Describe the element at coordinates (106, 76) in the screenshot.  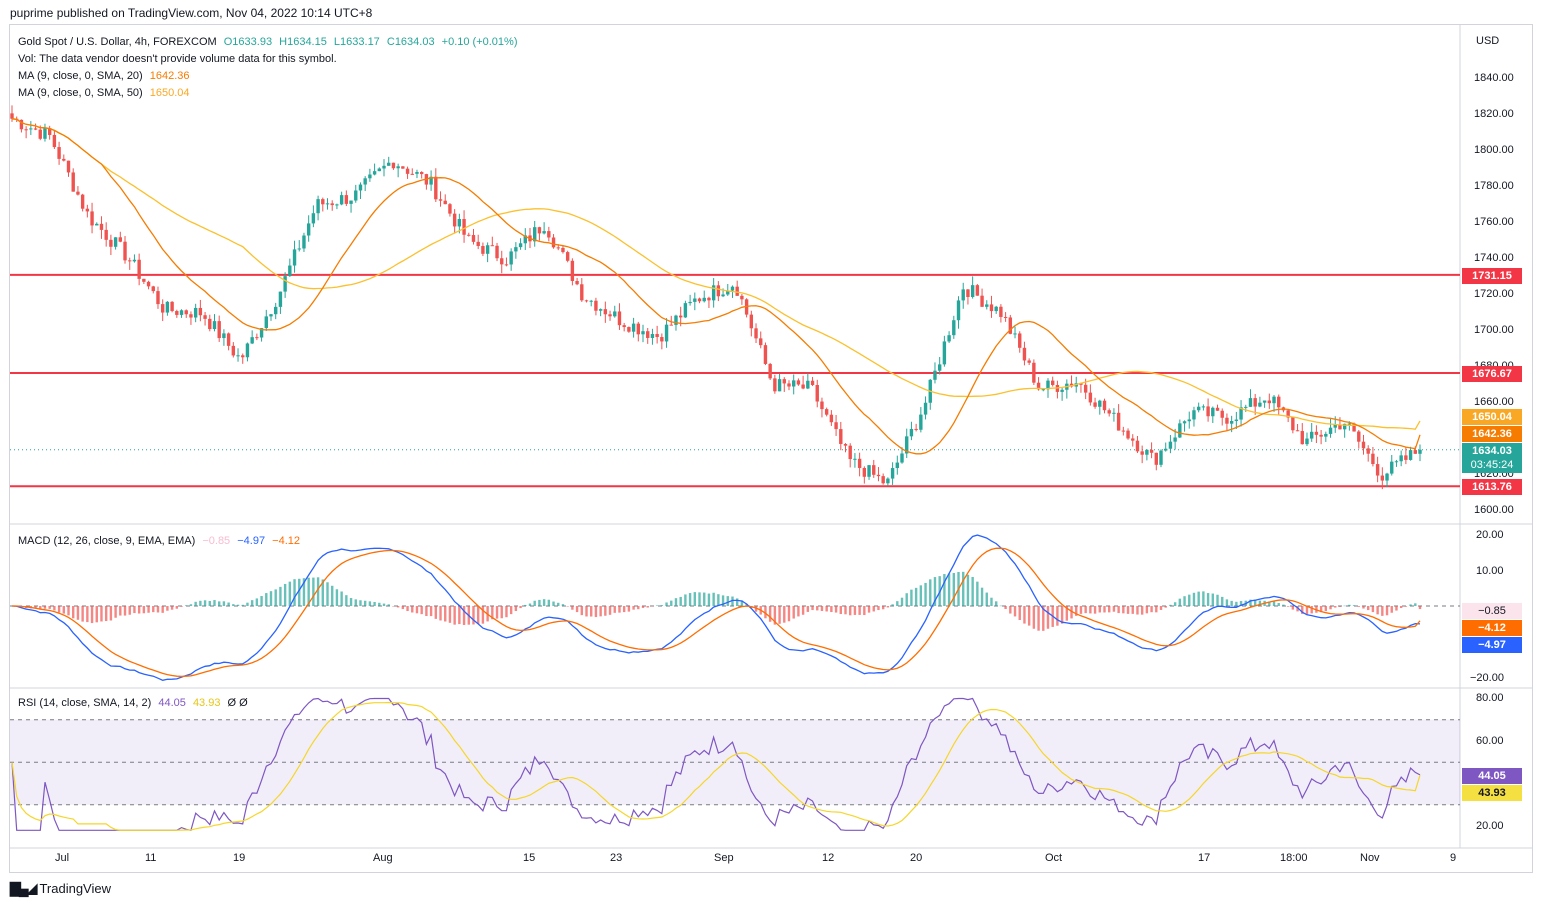
I see `ma20-legend: MA (9, close, 0, SMA, 20) 1642.36` at that location.